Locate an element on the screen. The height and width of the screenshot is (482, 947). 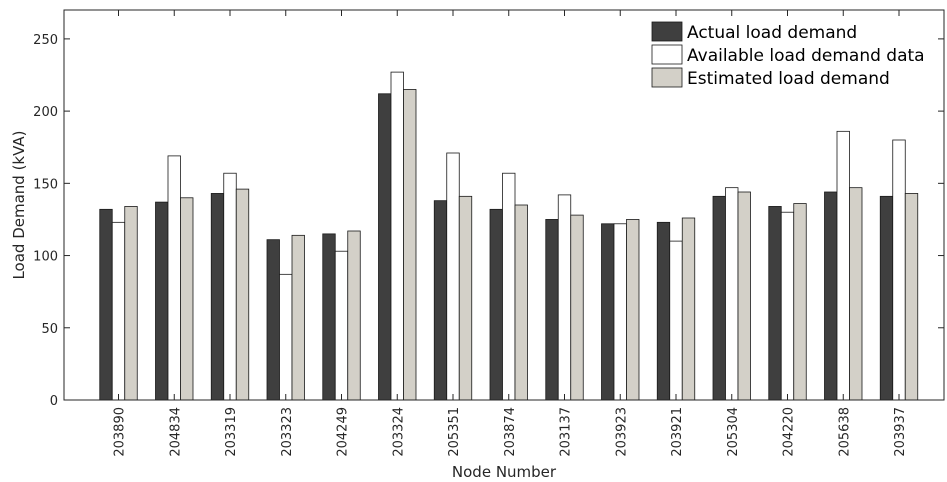
legend-label: Available load demand data is located at coordinates (806, 56).